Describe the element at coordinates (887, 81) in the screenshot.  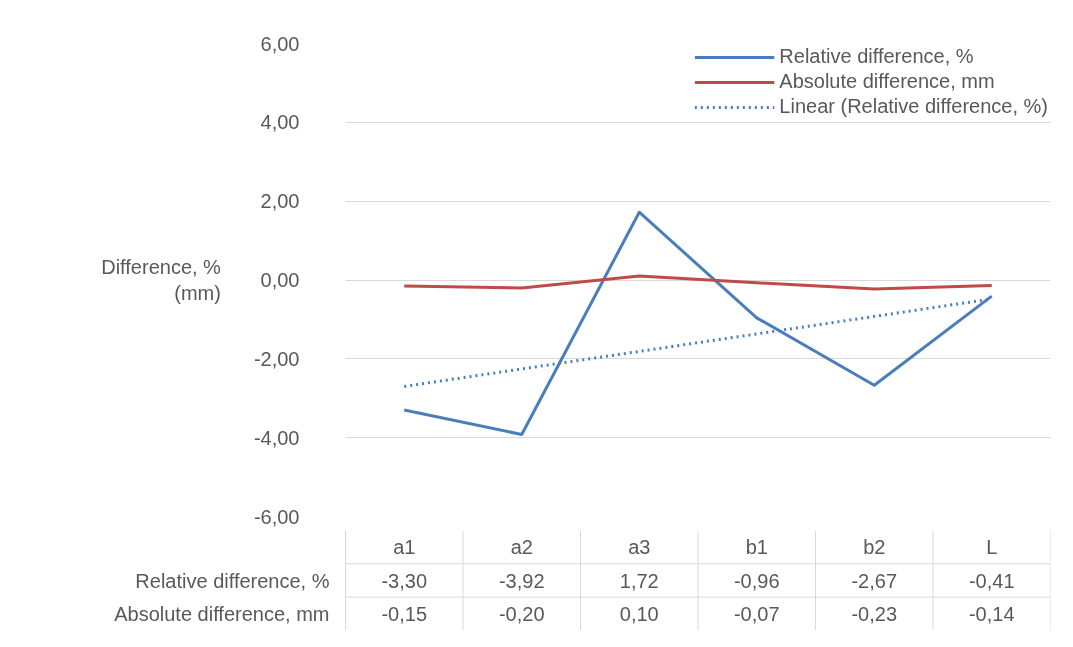
I see `legend-label: Absolute difference, mm` at that location.